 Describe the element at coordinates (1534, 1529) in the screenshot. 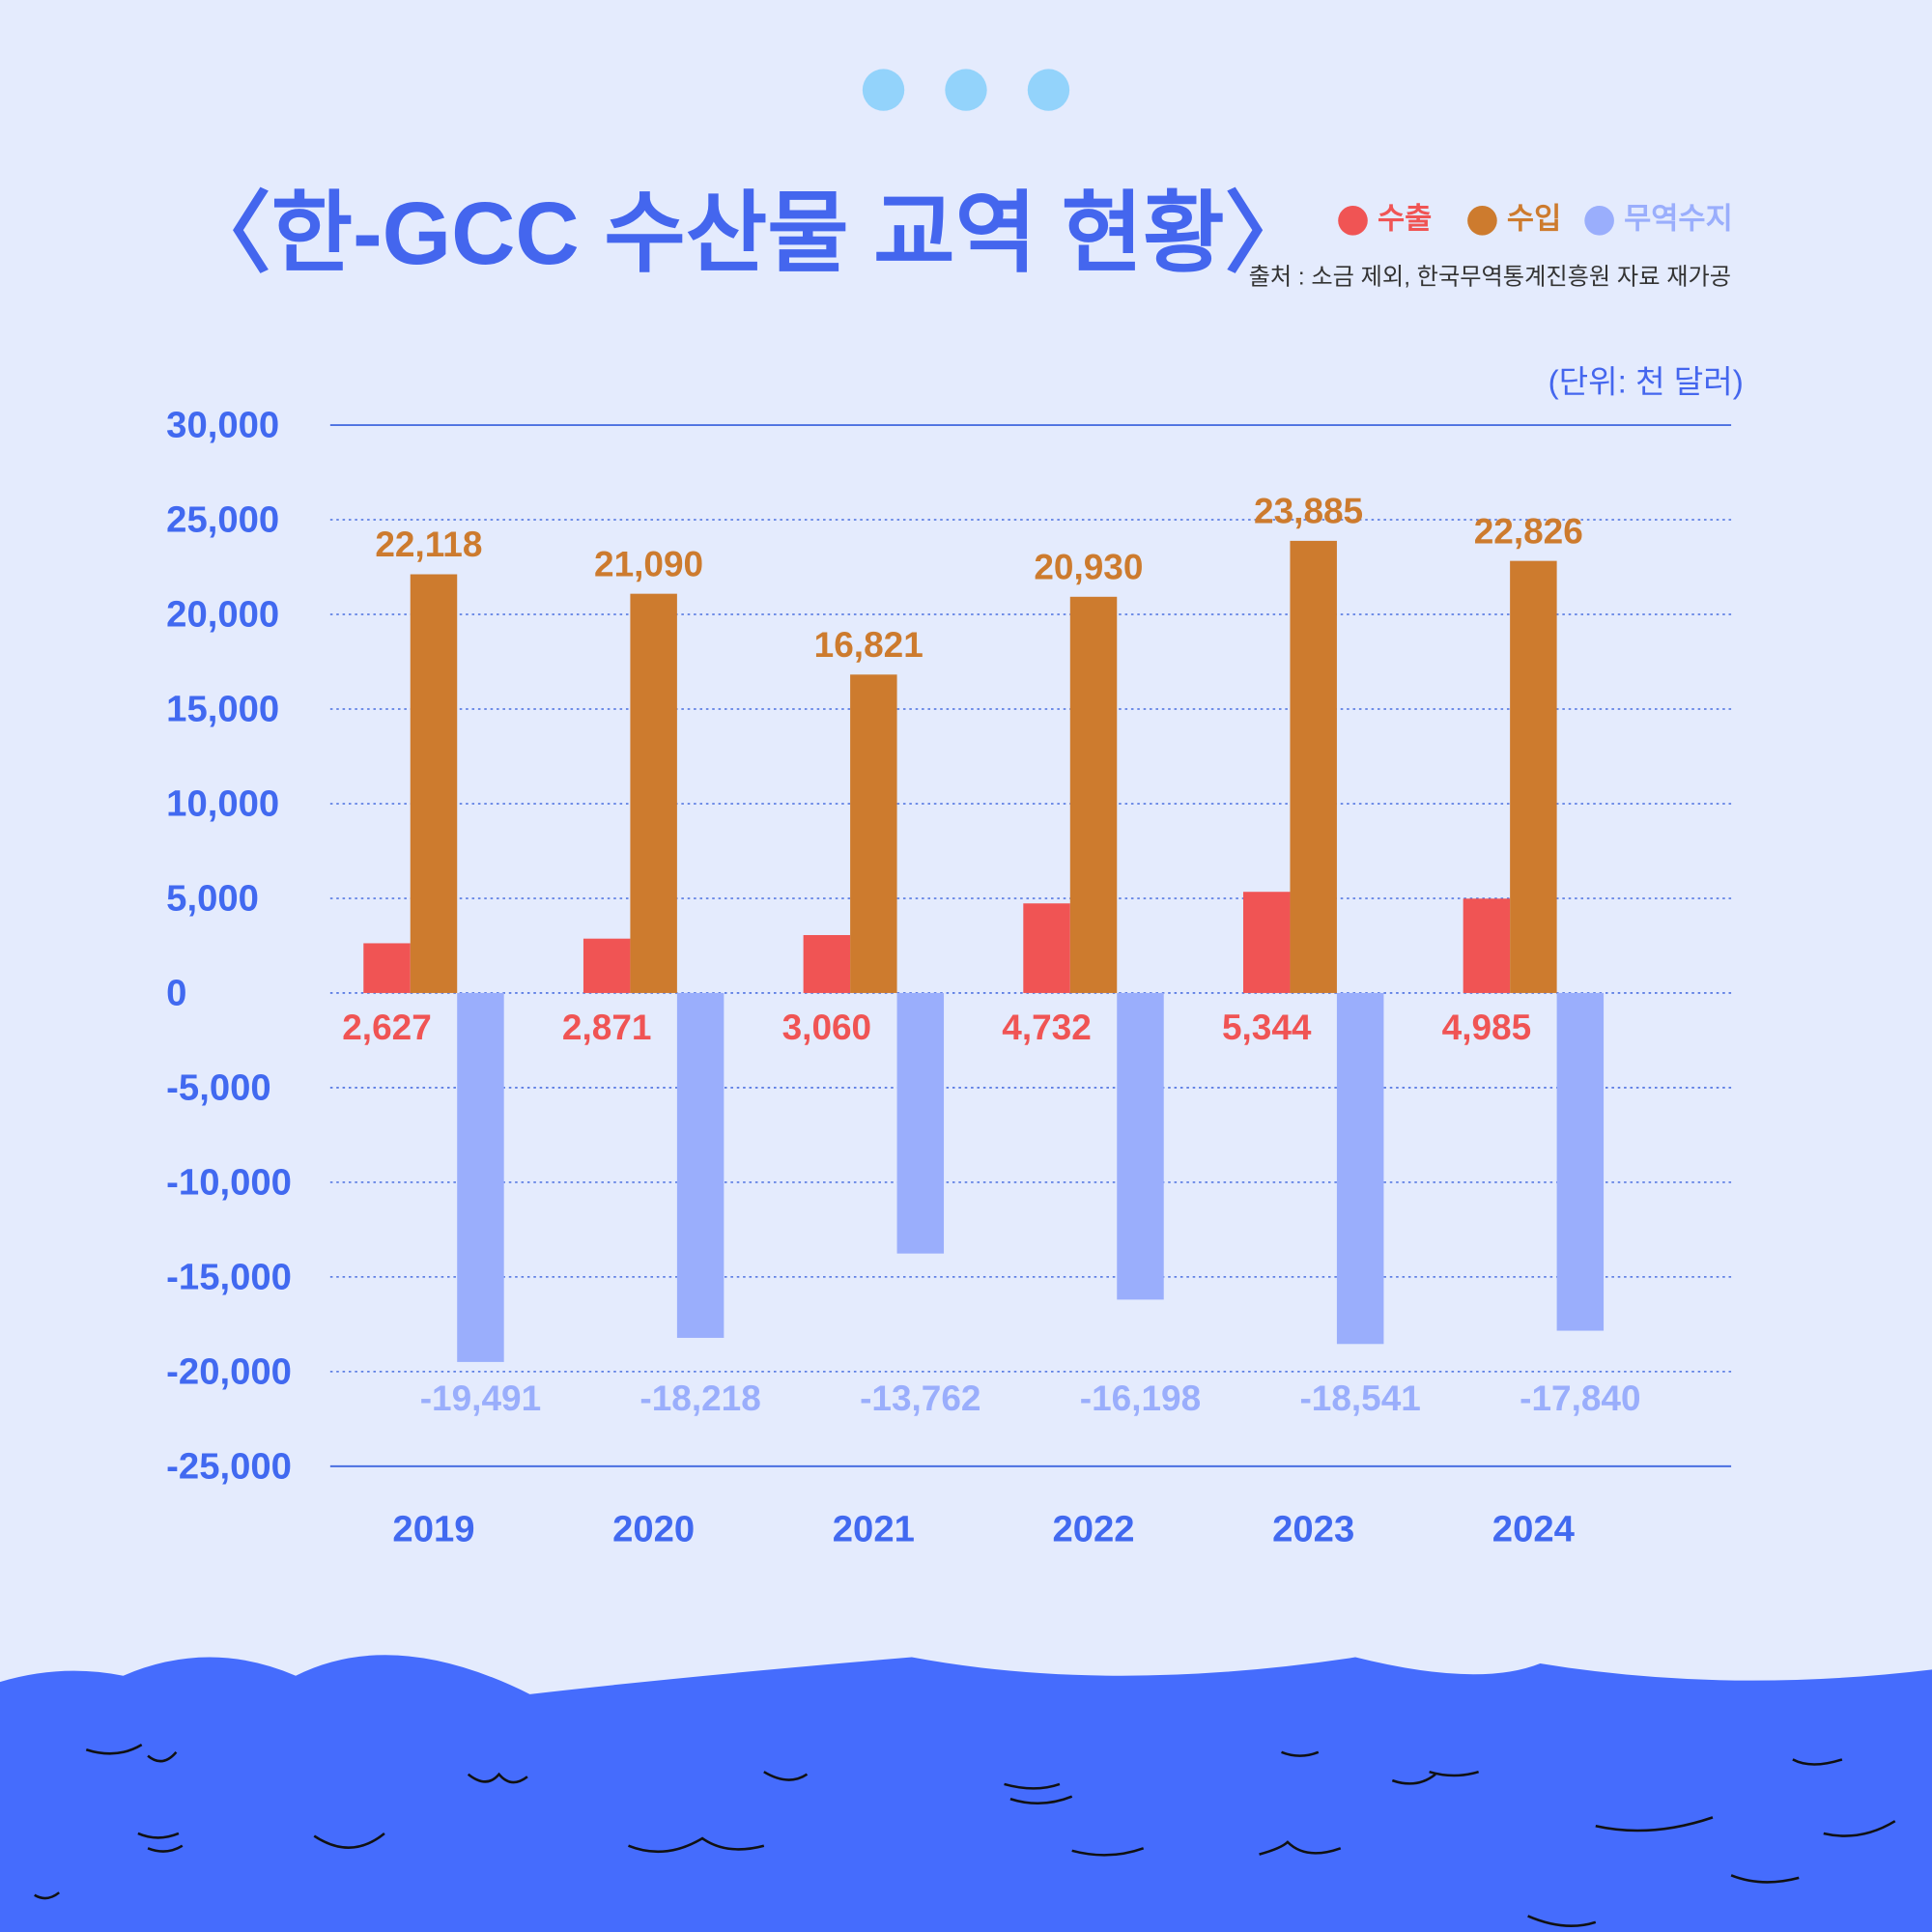

I see `x-tick-label: 2024` at that location.